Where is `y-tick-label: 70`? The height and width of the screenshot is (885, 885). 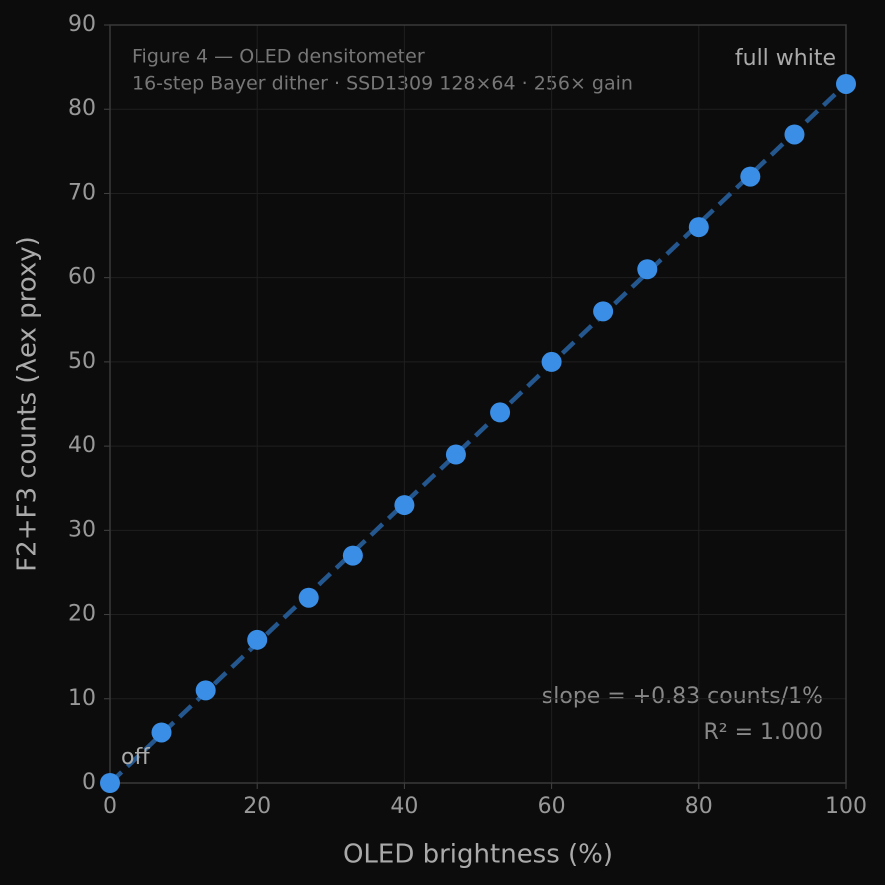 y-tick-label: 70 is located at coordinates (82, 192).